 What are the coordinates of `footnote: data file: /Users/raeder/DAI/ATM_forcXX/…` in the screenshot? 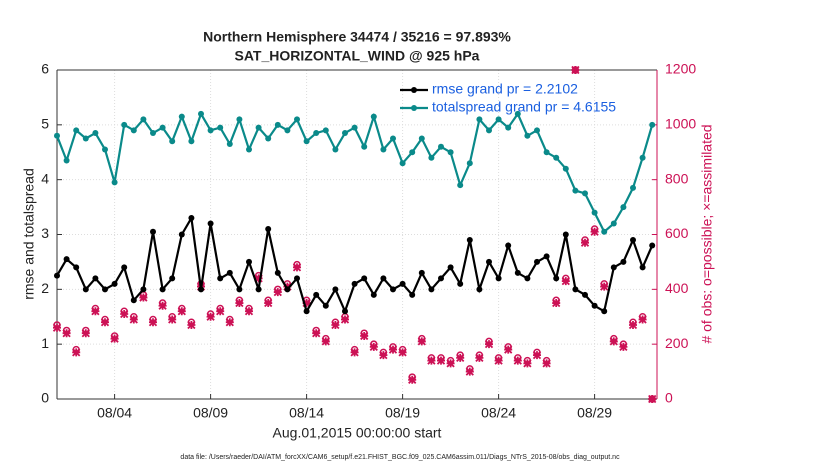 It's located at (400, 457).